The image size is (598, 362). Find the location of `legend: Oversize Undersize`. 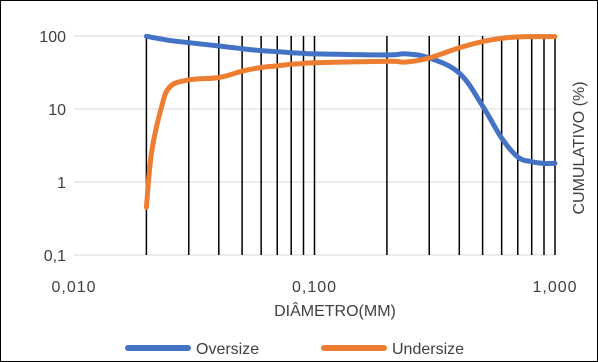

legend: Oversize Undersize is located at coordinates (294, 349).